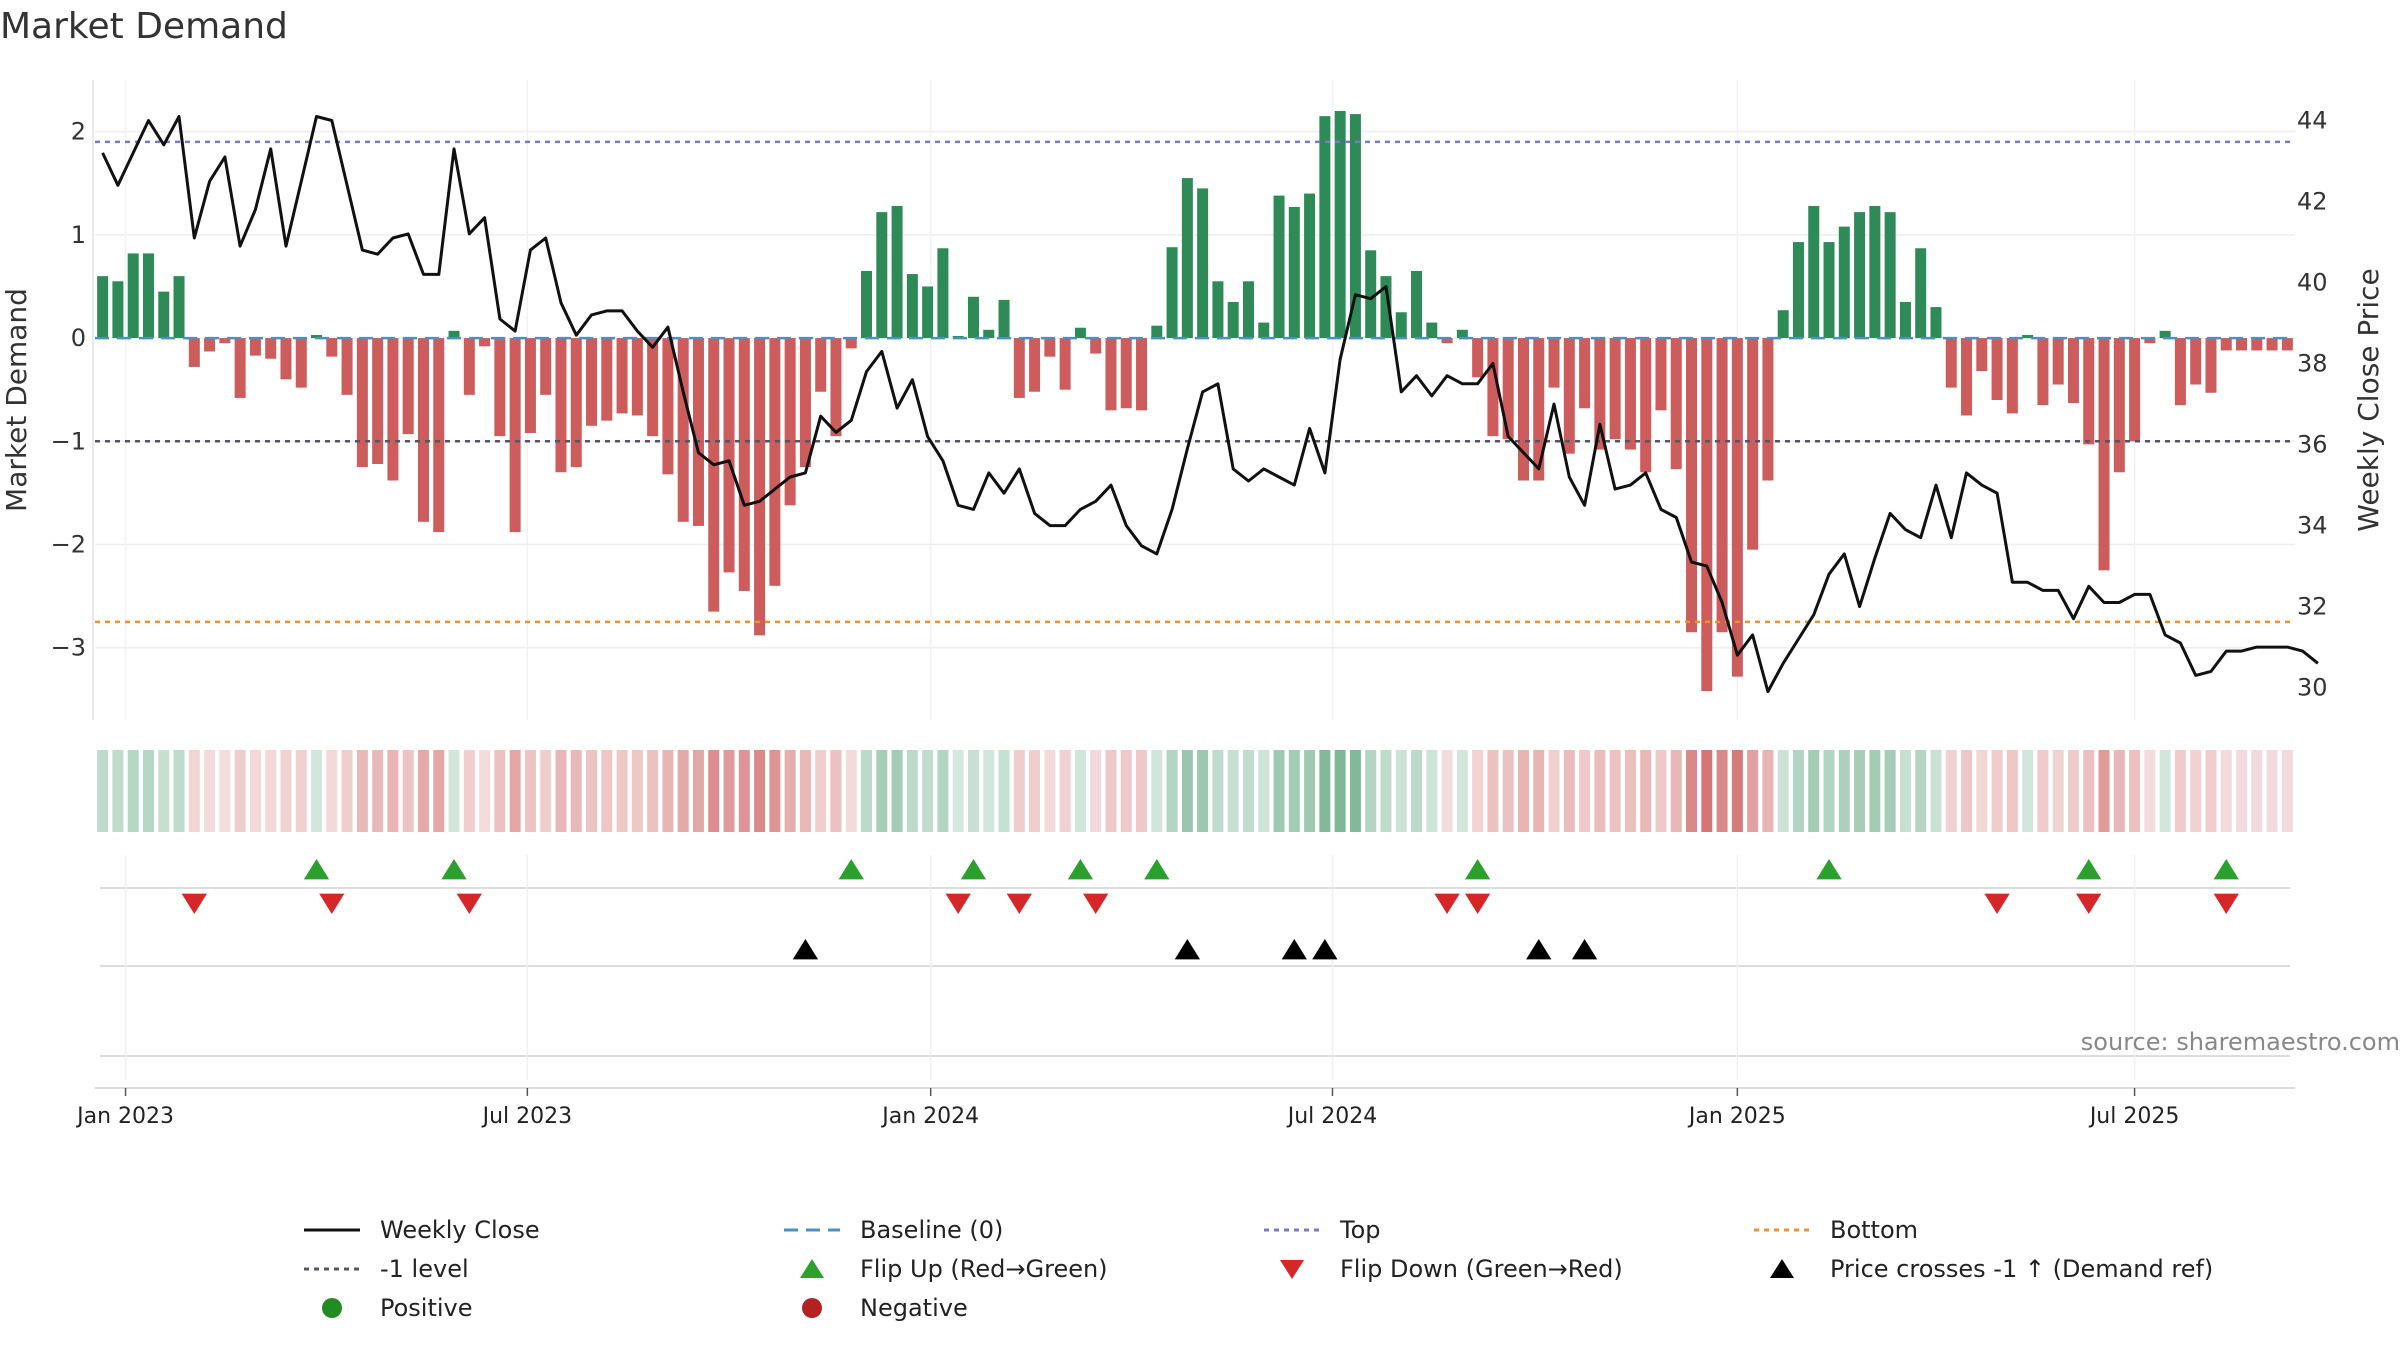 The height and width of the screenshot is (1350, 2400). Describe the element at coordinates (932, 1230) in the screenshot. I see `legend-label: Baseline (0)` at that location.